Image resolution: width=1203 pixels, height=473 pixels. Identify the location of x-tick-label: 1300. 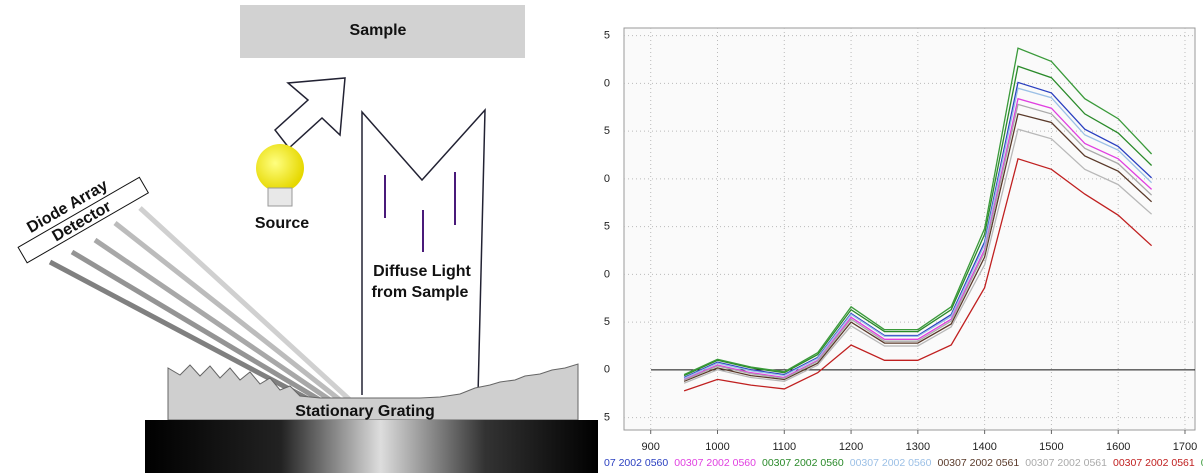
(918, 447).